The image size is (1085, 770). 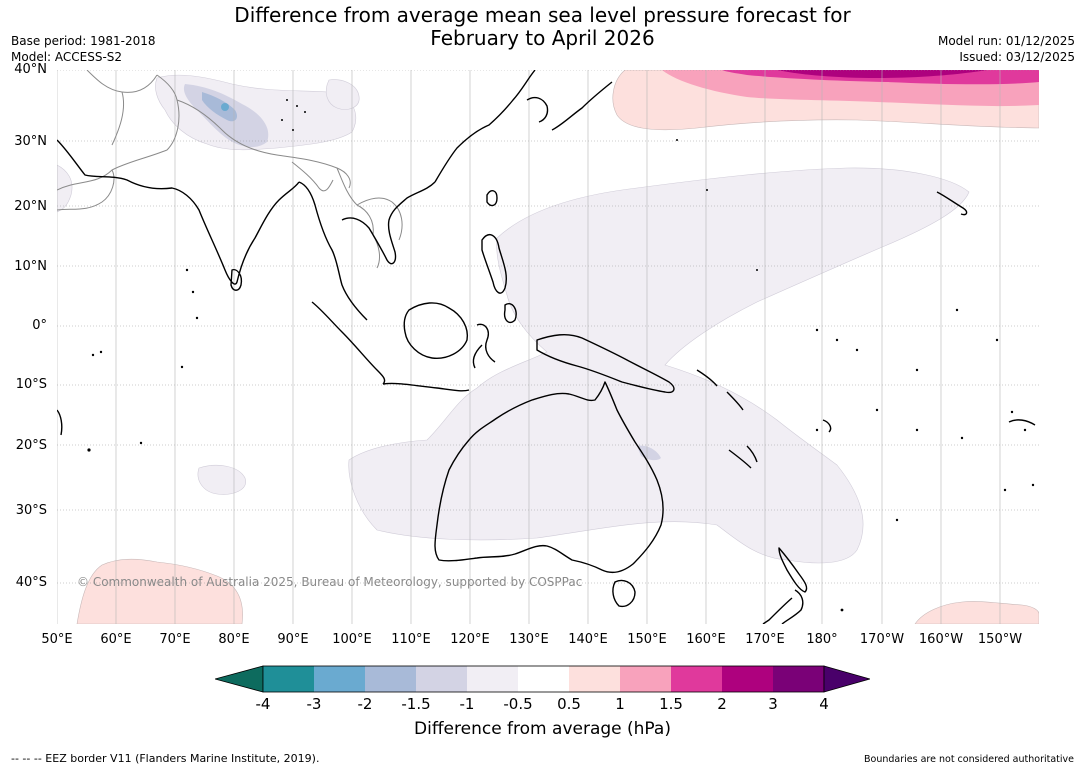 What do you see at coordinates (649, 453) in the screenshot?
I see `anomaly-negative-1-australia` at bounding box center [649, 453].